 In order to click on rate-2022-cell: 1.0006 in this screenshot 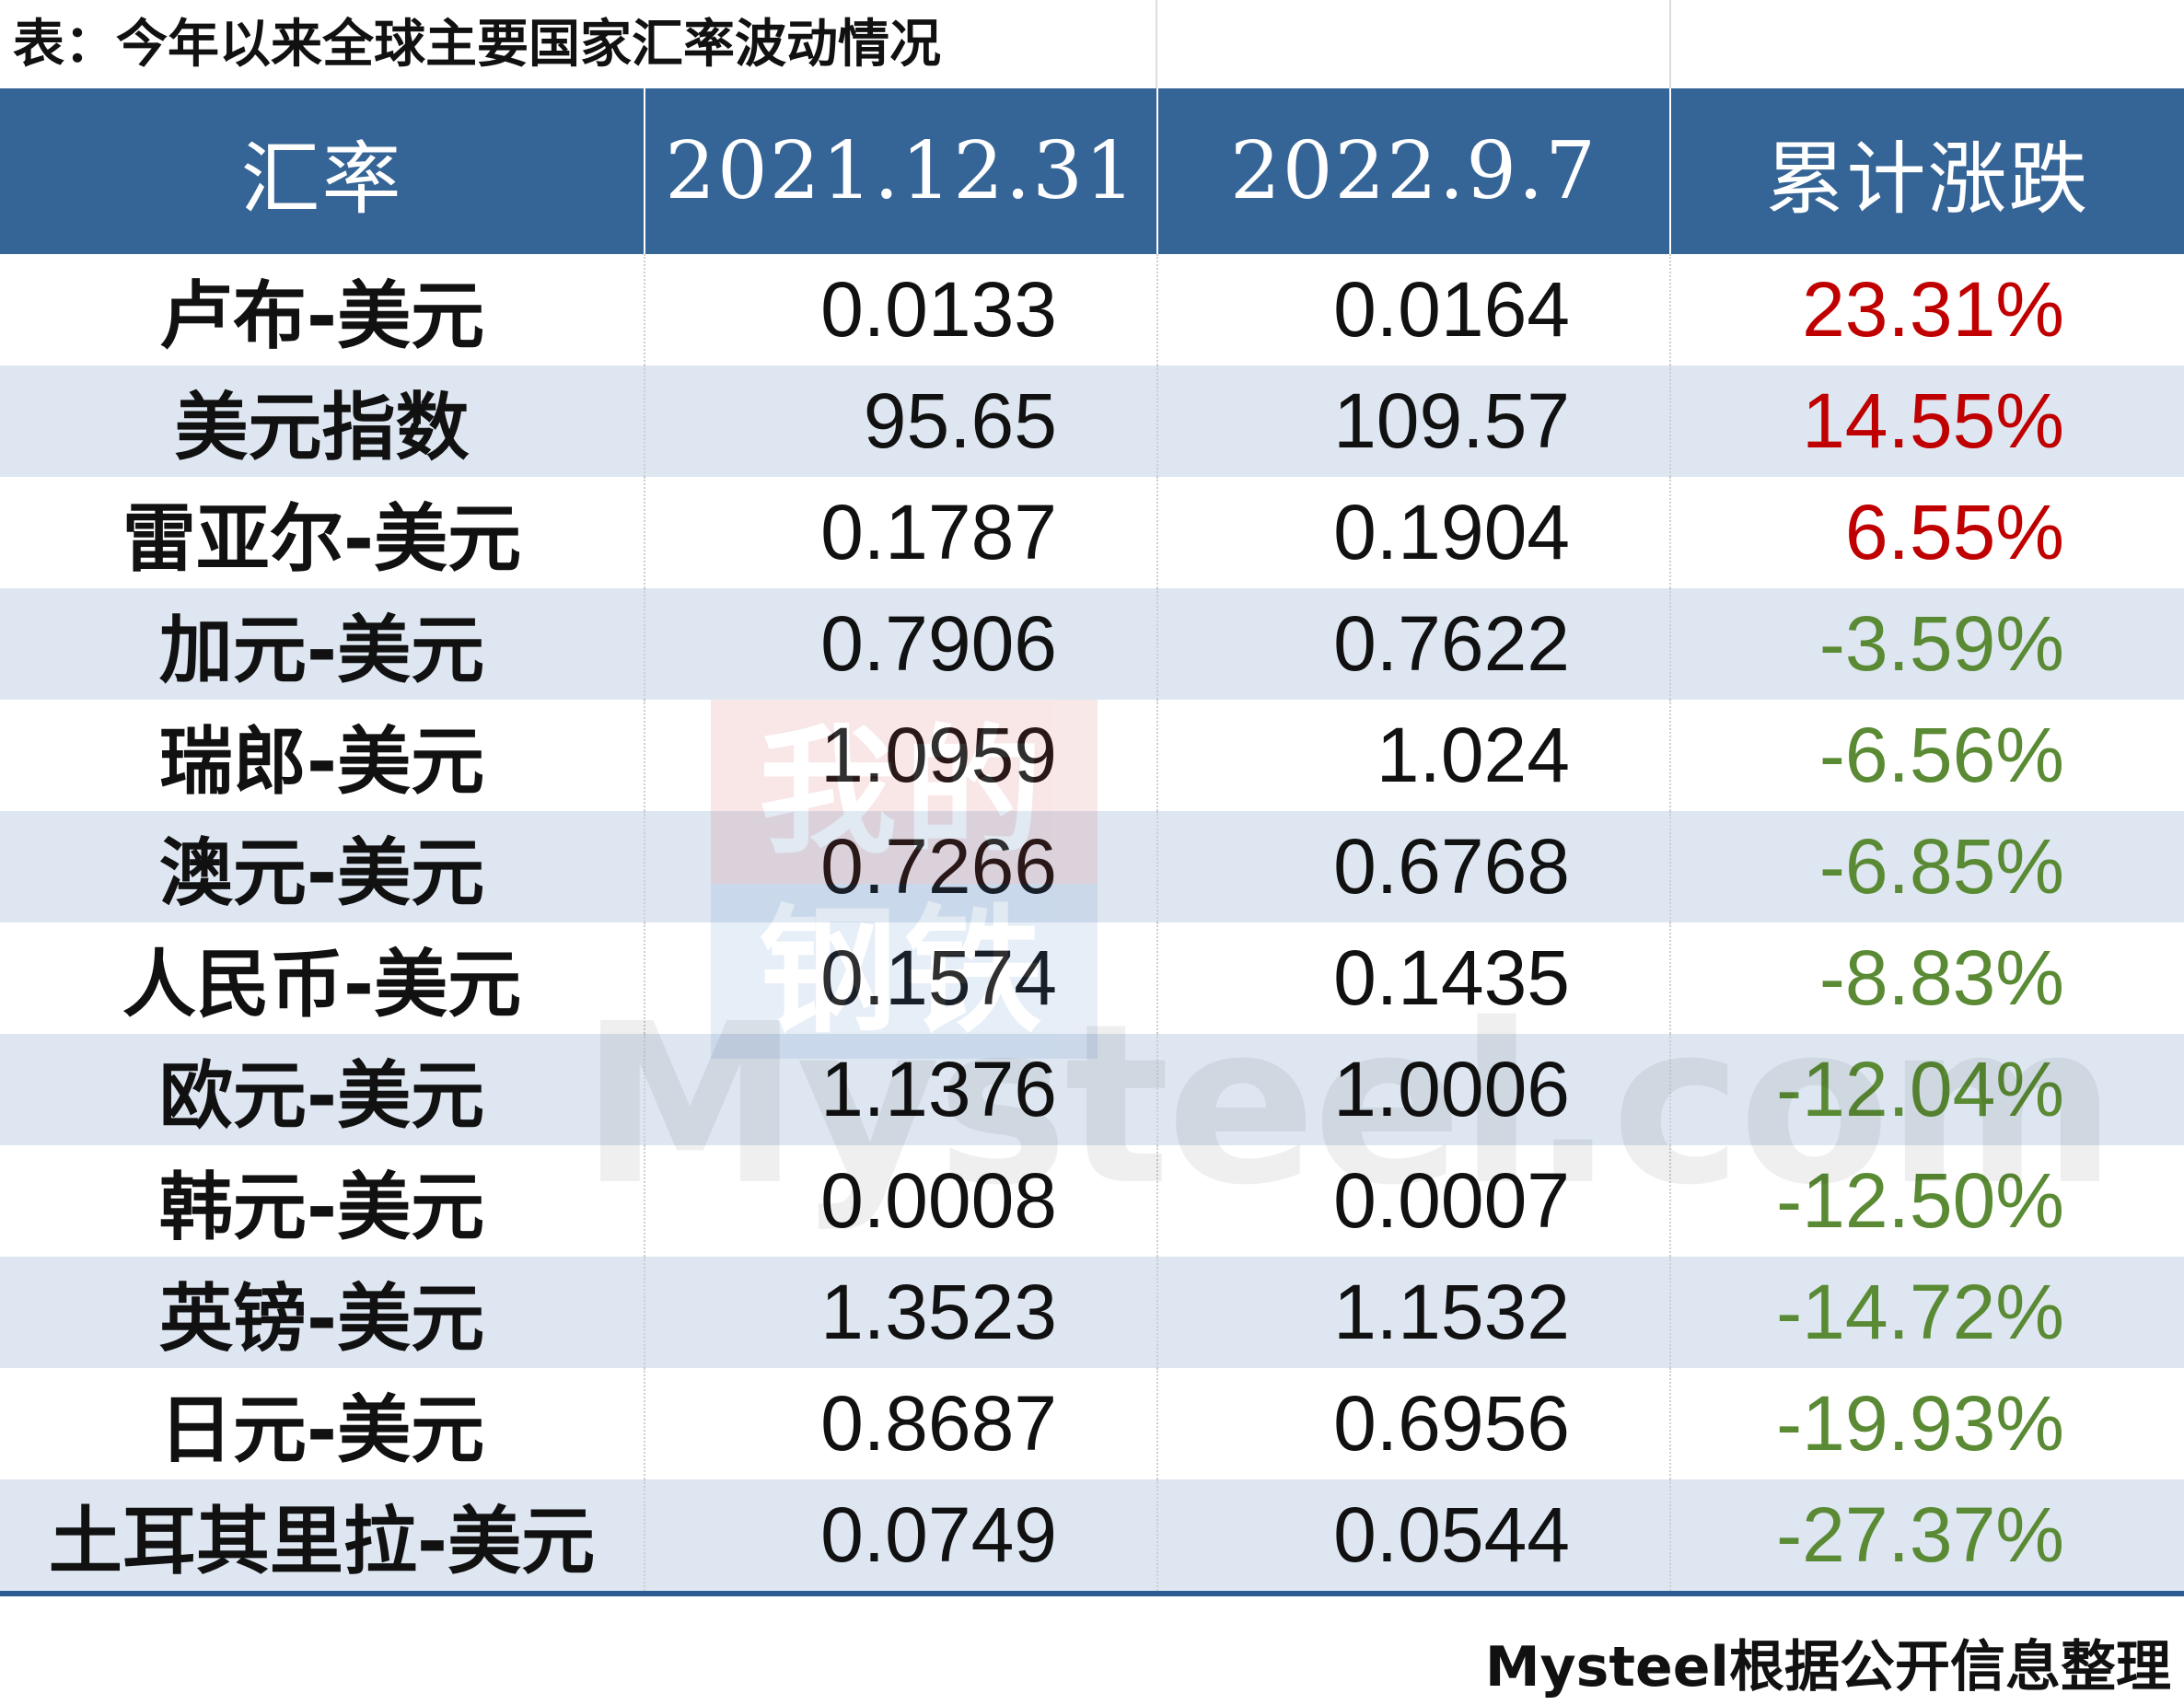, I will do `click(1413, 1089)`.